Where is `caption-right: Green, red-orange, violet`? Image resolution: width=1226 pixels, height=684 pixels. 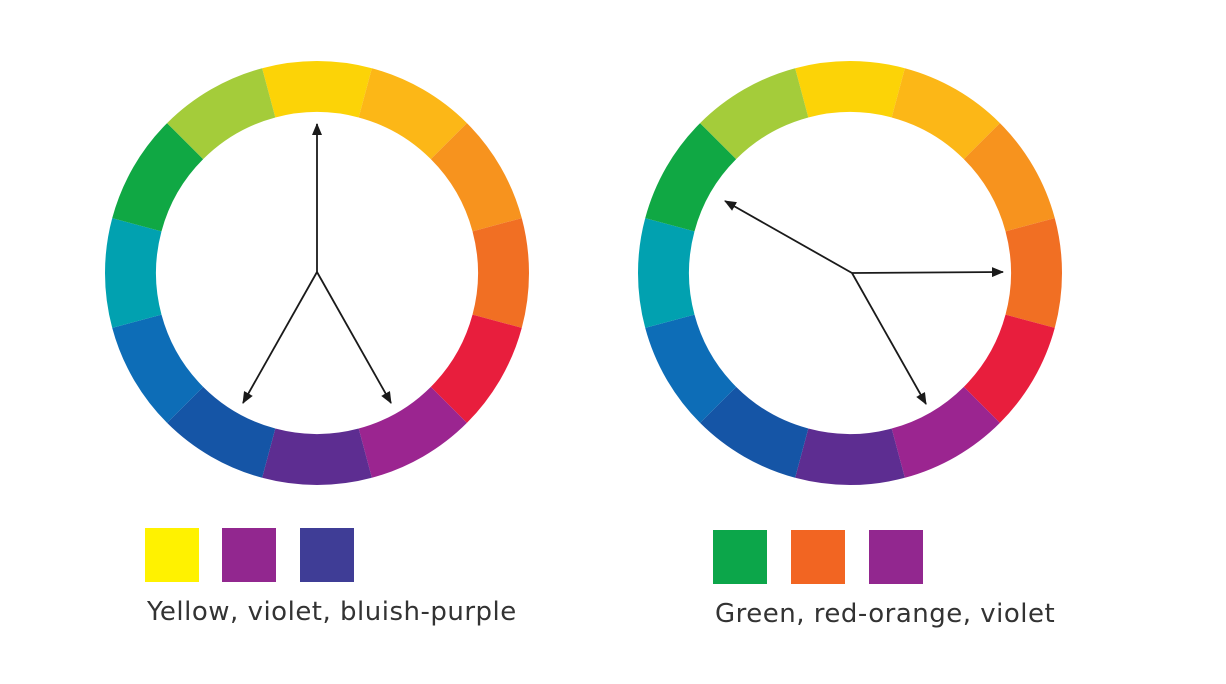
caption-right: Green, red-orange, violet is located at coordinates (885, 614).